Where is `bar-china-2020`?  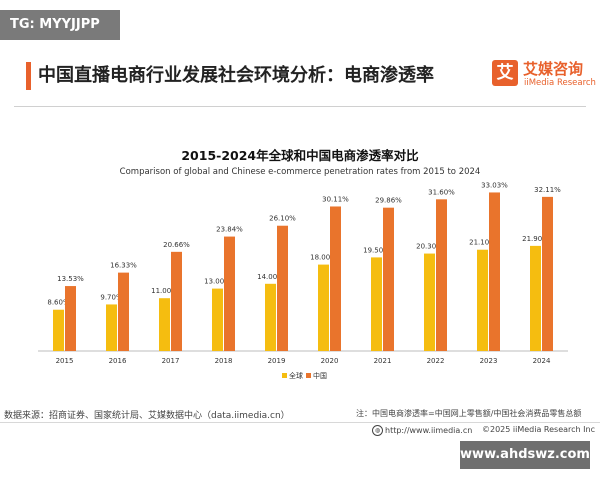
bar-china-2020 is located at coordinates (335, 278).